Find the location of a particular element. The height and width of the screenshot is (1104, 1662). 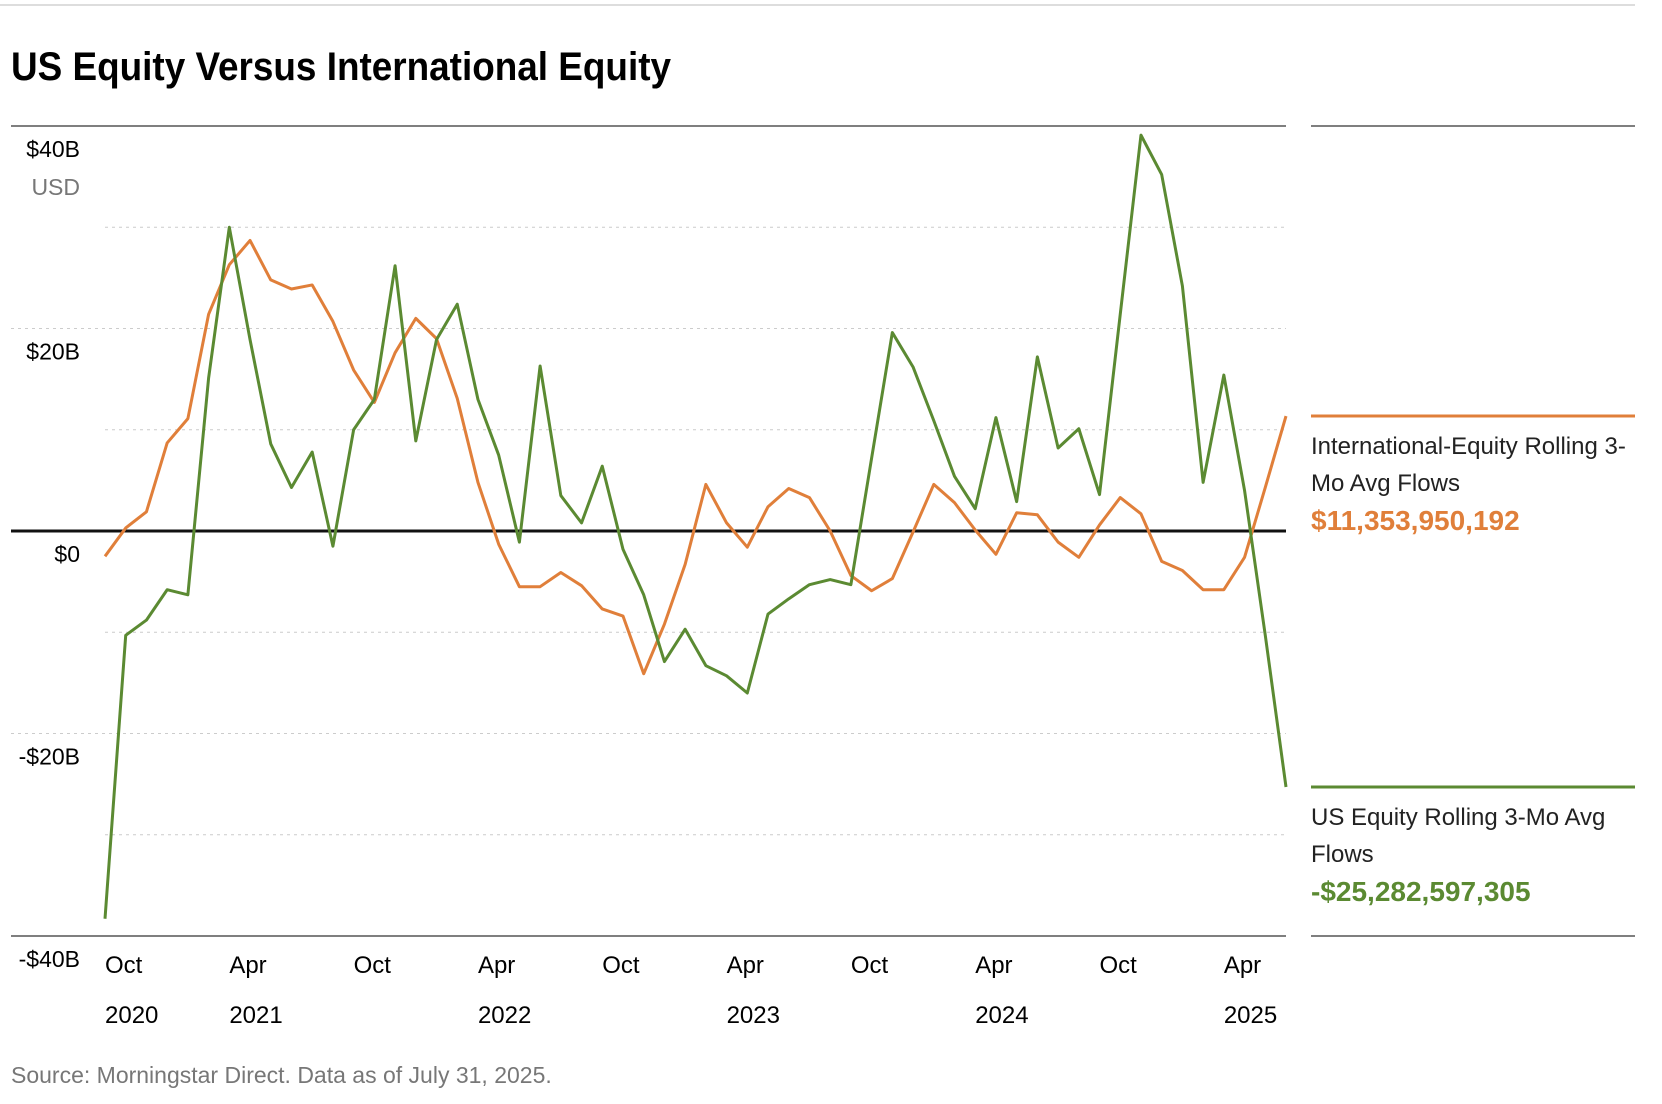

y-tick-label: -$40B is located at coordinates (49, 959).